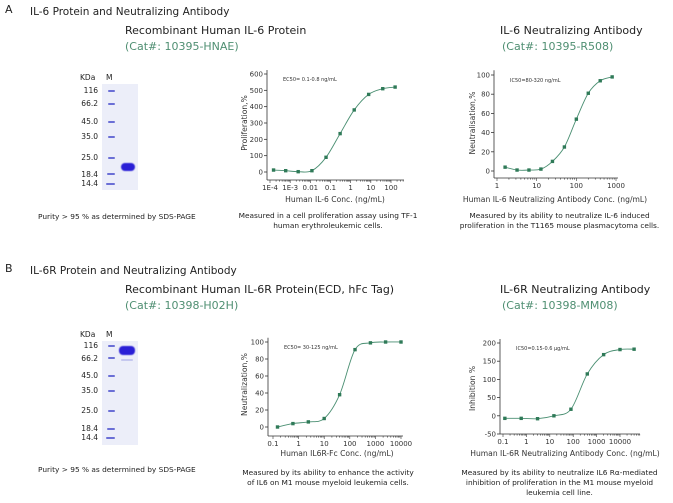 This screenshot has width=673, height=503. Describe the element at coordinates (339, 384) in the screenshot. I see `fit-curve` at that location.